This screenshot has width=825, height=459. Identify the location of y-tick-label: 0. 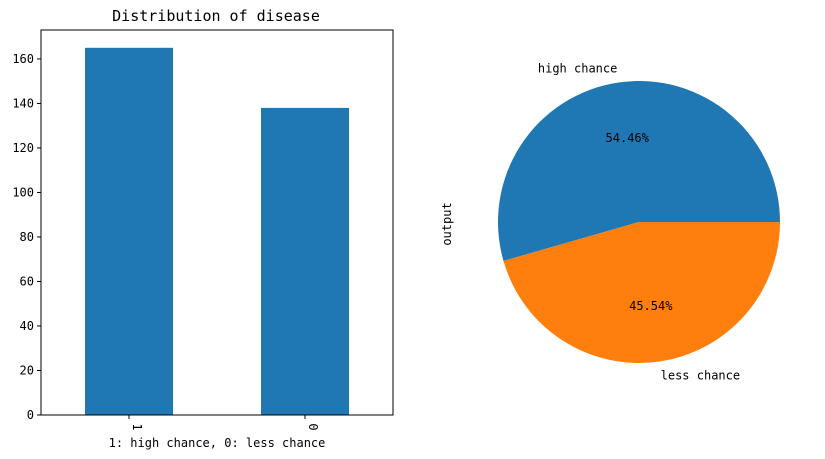
(30, 415).